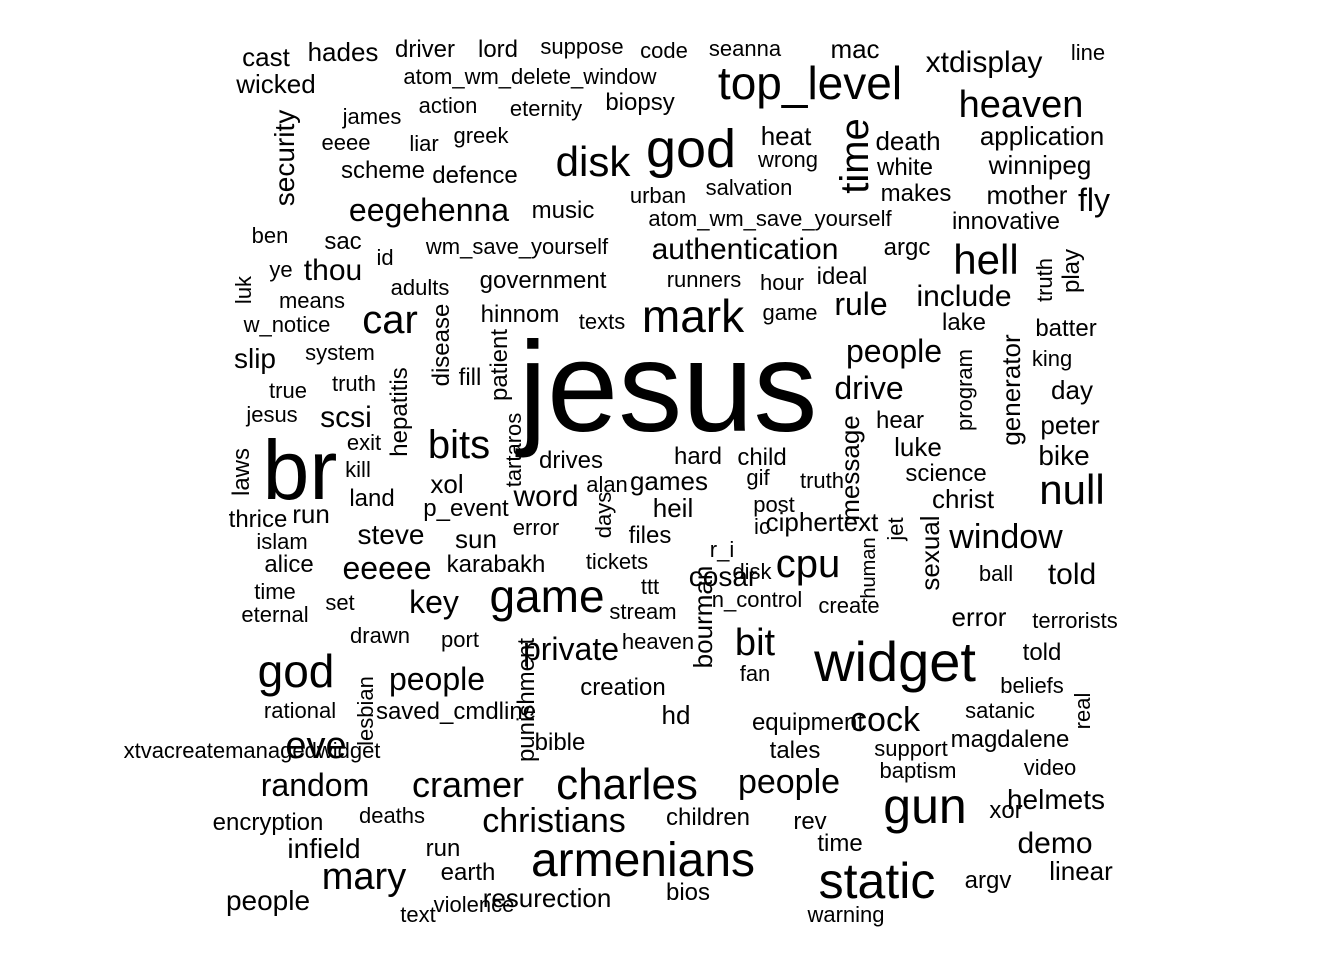 This screenshot has width=1344, height=960. Describe the element at coordinates (282, 541) in the screenshot. I see `cloud-word: islam` at that location.